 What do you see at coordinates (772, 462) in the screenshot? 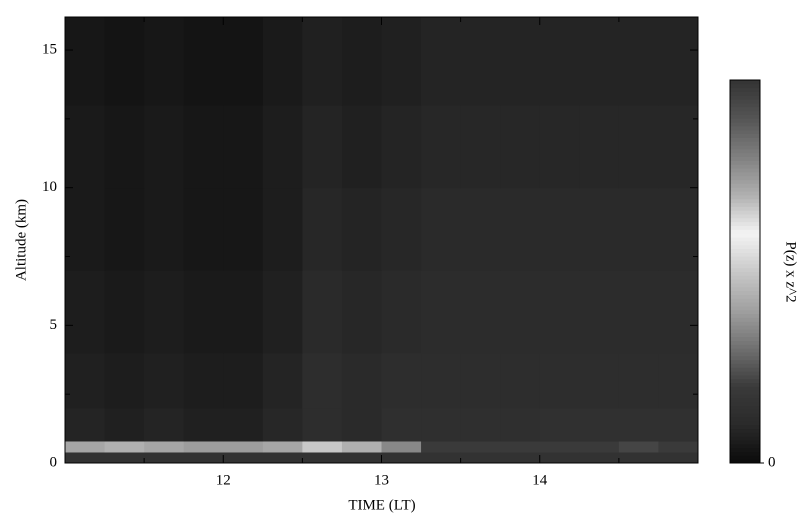
I see `colorbar-tick-label: 0` at bounding box center [772, 462].